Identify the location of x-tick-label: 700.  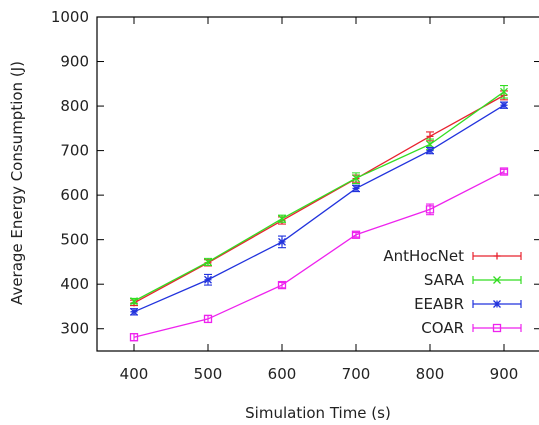
(356, 374).